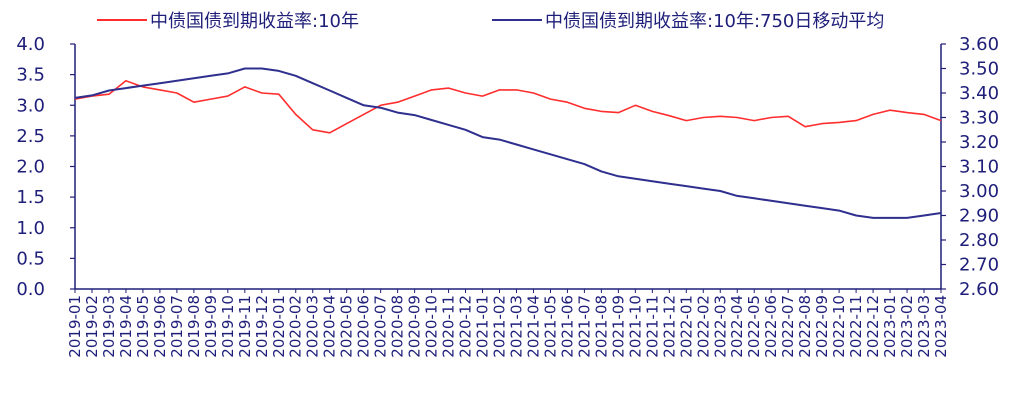  Describe the element at coordinates (245, 326) in the screenshot. I see `x-tick-label: 2019-11` at that location.